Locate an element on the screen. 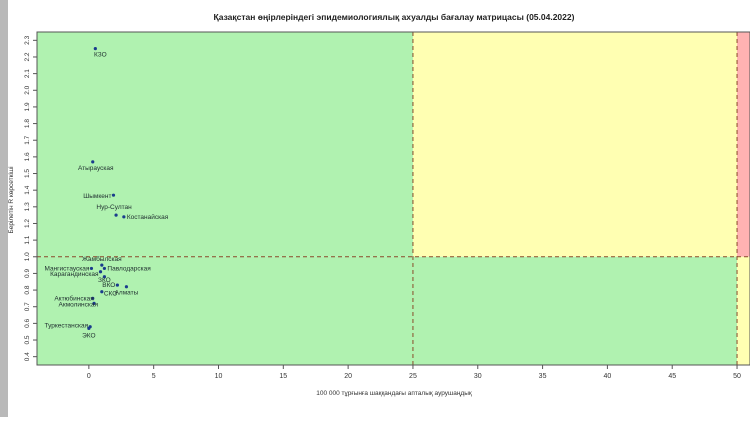  data-point-9: ЗКО is located at coordinates (104, 279).